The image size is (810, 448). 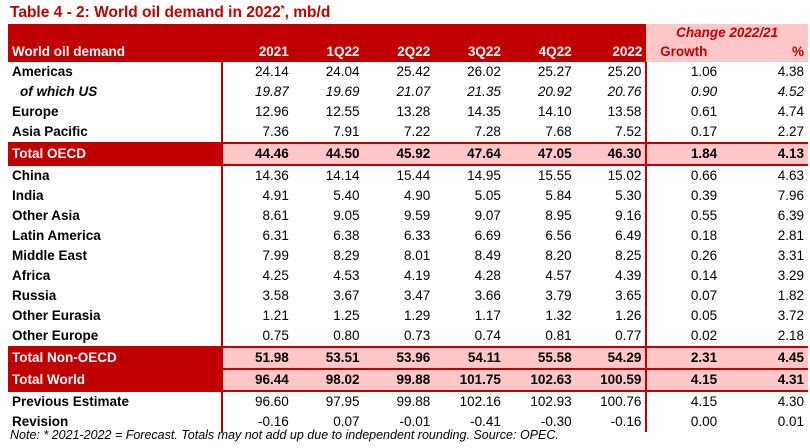 I want to click on value-percent: 4.52, so click(x=790, y=91).